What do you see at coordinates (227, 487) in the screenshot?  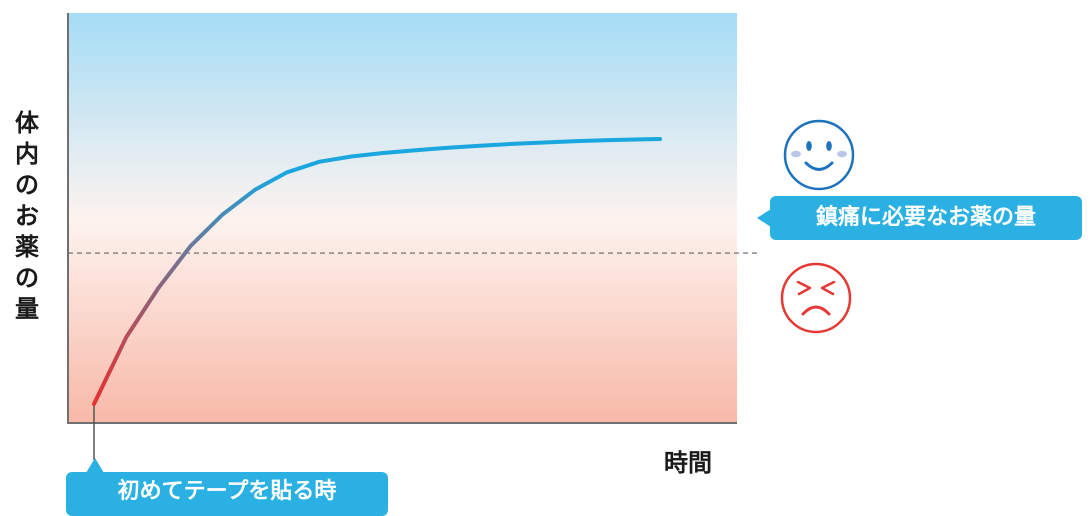 I see `start-marker-label: 初めてテープを貼る時` at bounding box center [227, 487].